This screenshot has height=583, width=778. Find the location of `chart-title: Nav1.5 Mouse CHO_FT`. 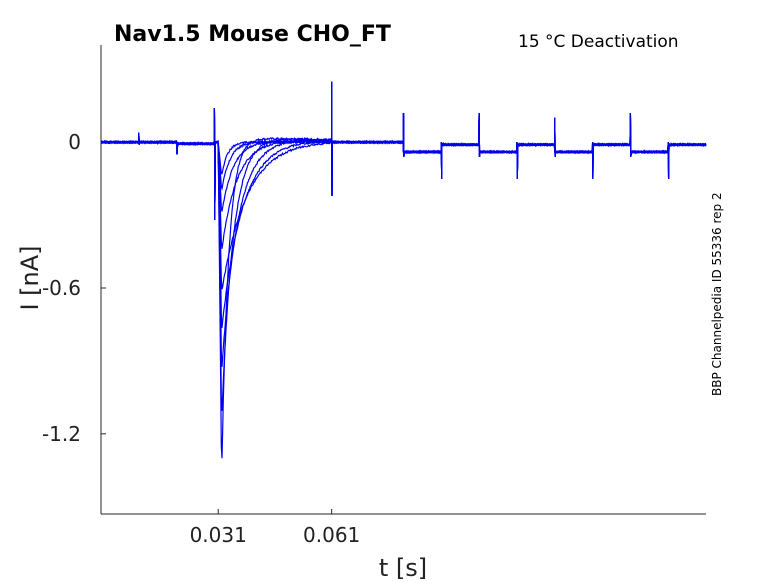

chart-title: Nav1.5 Mouse CHO_FT is located at coordinates (252, 34).